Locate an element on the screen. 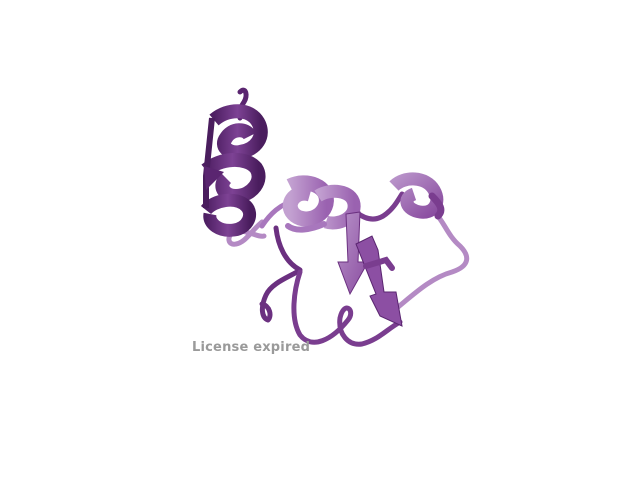  lower-loops is located at coordinates (348, 269).